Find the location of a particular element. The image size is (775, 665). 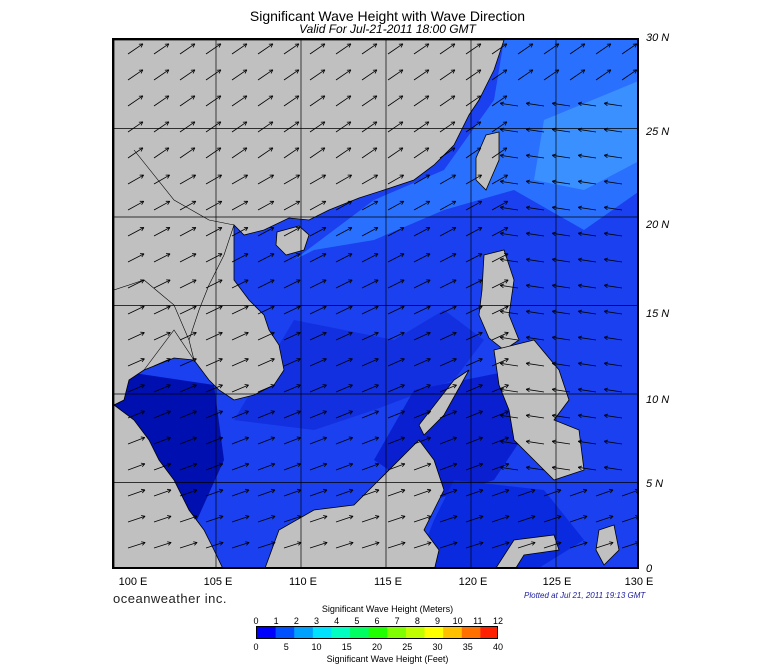

colorbar-meter-tick: 6 is located at coordinates (377, 621).